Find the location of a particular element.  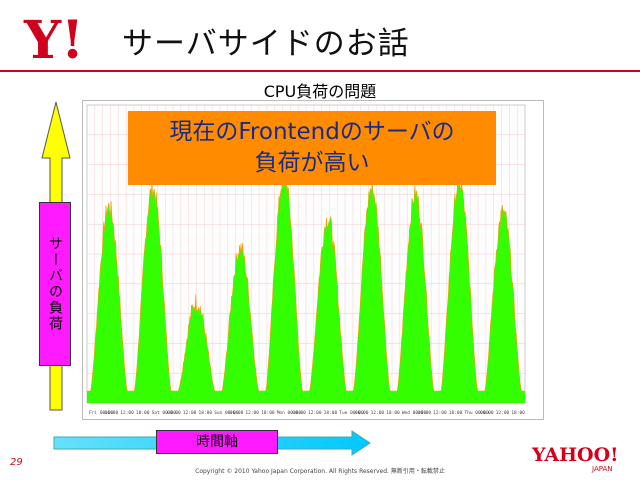

logo-text: Y! is located at coordinates (53, 38).